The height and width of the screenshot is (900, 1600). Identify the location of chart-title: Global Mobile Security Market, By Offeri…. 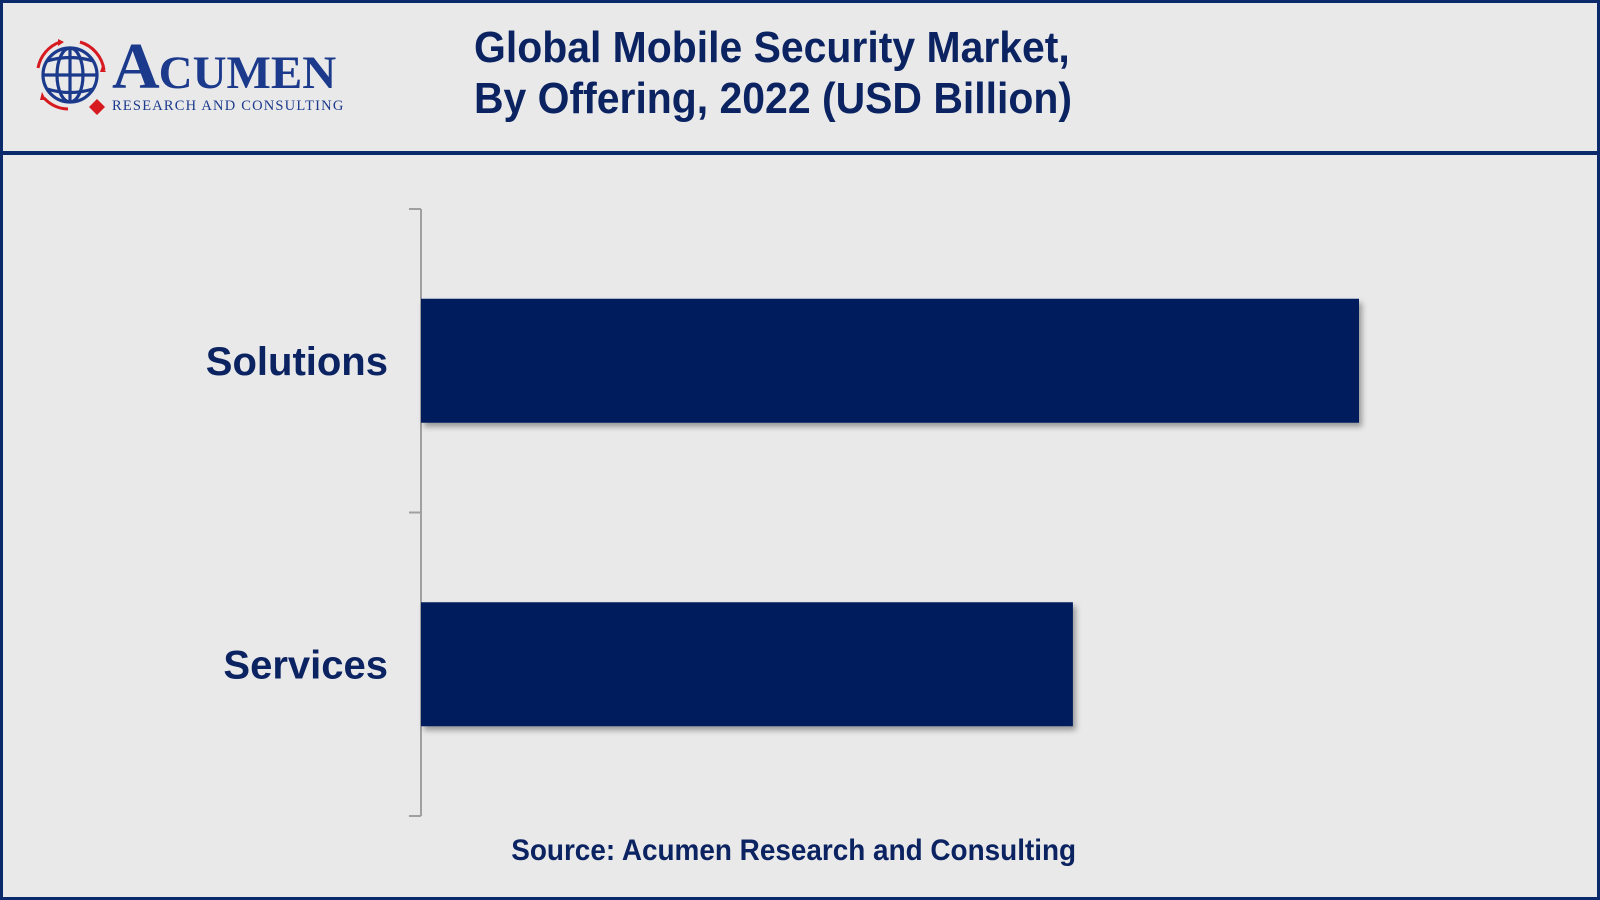
(773, 73).